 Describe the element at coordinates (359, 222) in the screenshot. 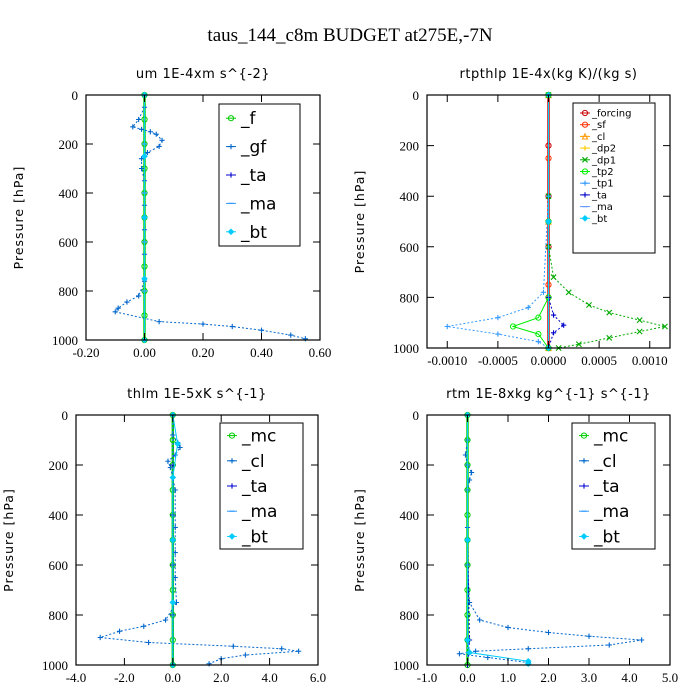

I see `y-axis-label: Pressure [hPa]` at that location.